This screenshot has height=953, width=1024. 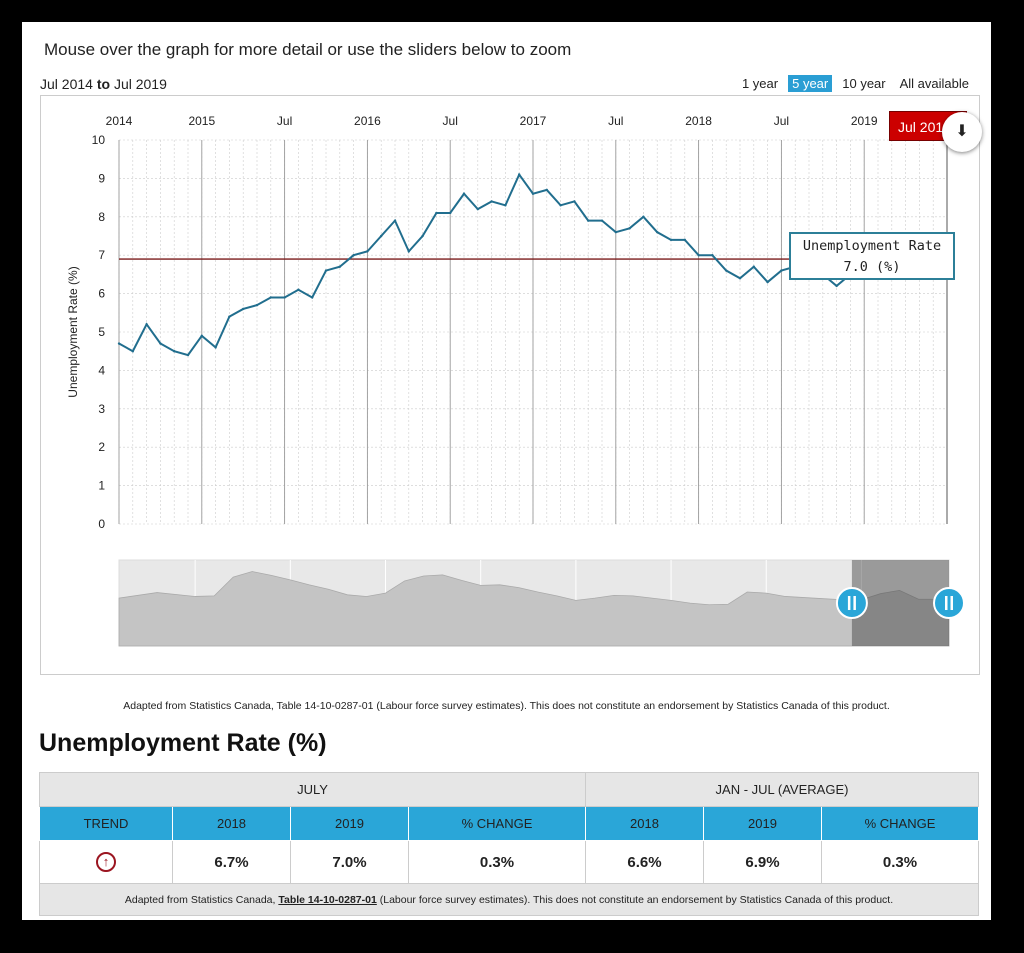 I want to click on y-tick-label: 10, so click(x=99, y=140).